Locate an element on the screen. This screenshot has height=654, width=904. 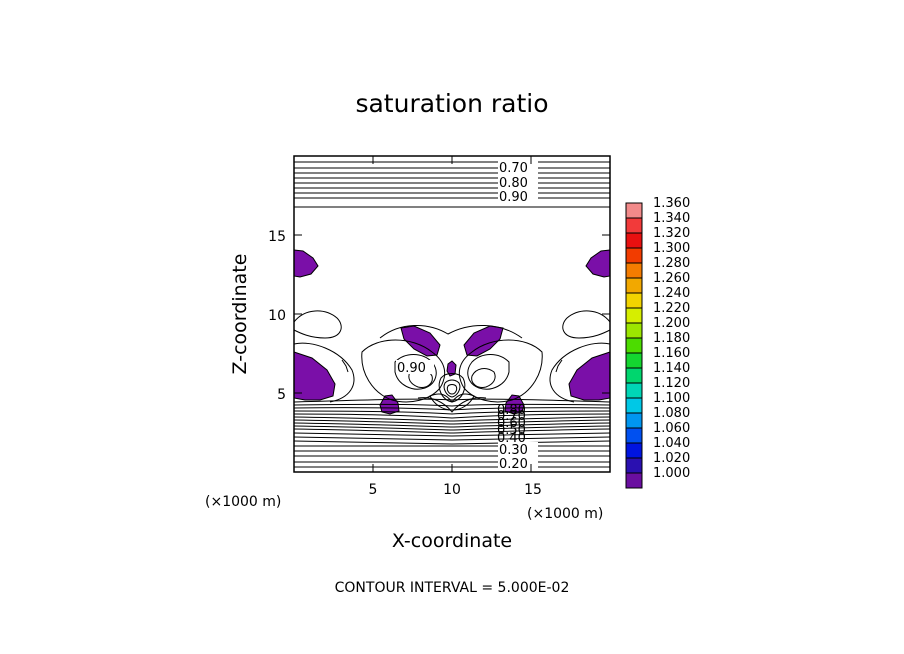
colorbar-label: 1.200 is located at coordinates (671, 323).